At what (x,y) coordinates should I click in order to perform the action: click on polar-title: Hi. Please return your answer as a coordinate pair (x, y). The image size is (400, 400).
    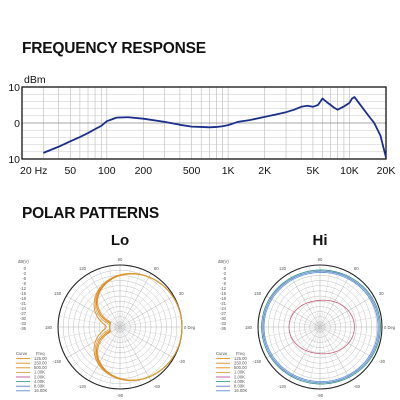
    Looking at the image, I should click on (320, 240).